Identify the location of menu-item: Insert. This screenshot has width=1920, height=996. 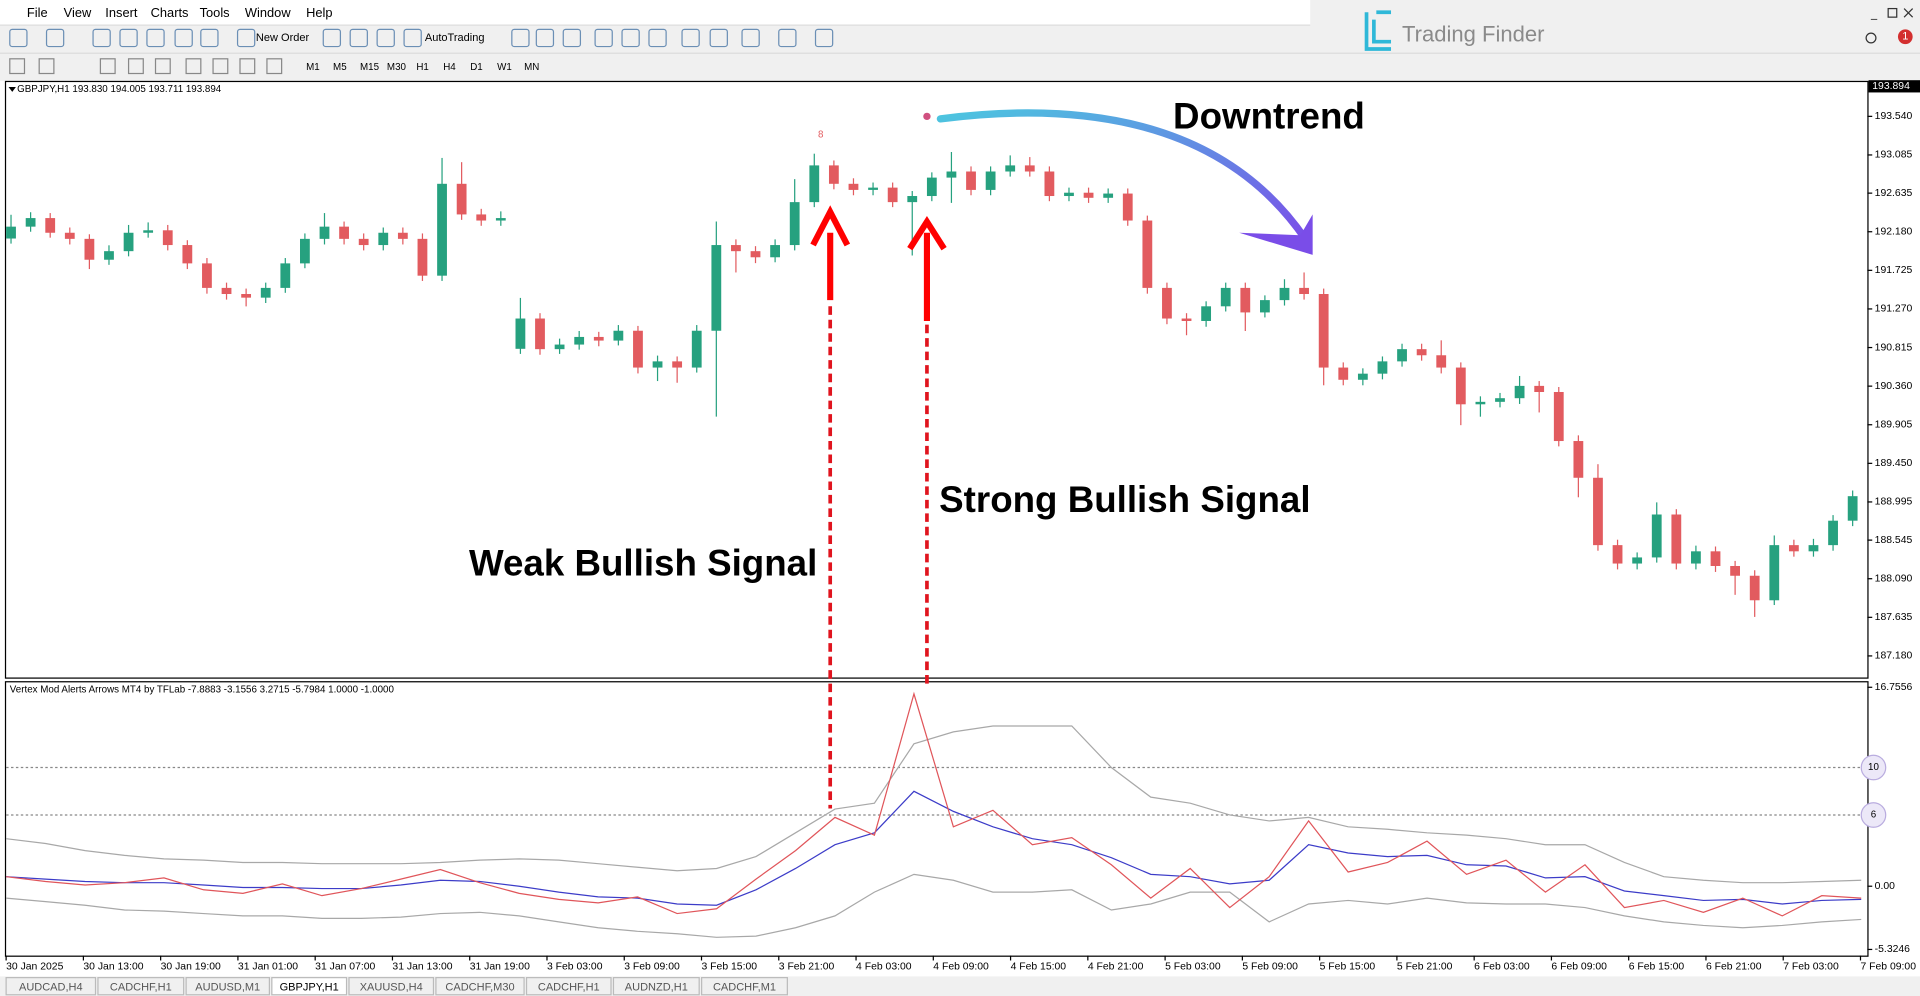
(121, 12).